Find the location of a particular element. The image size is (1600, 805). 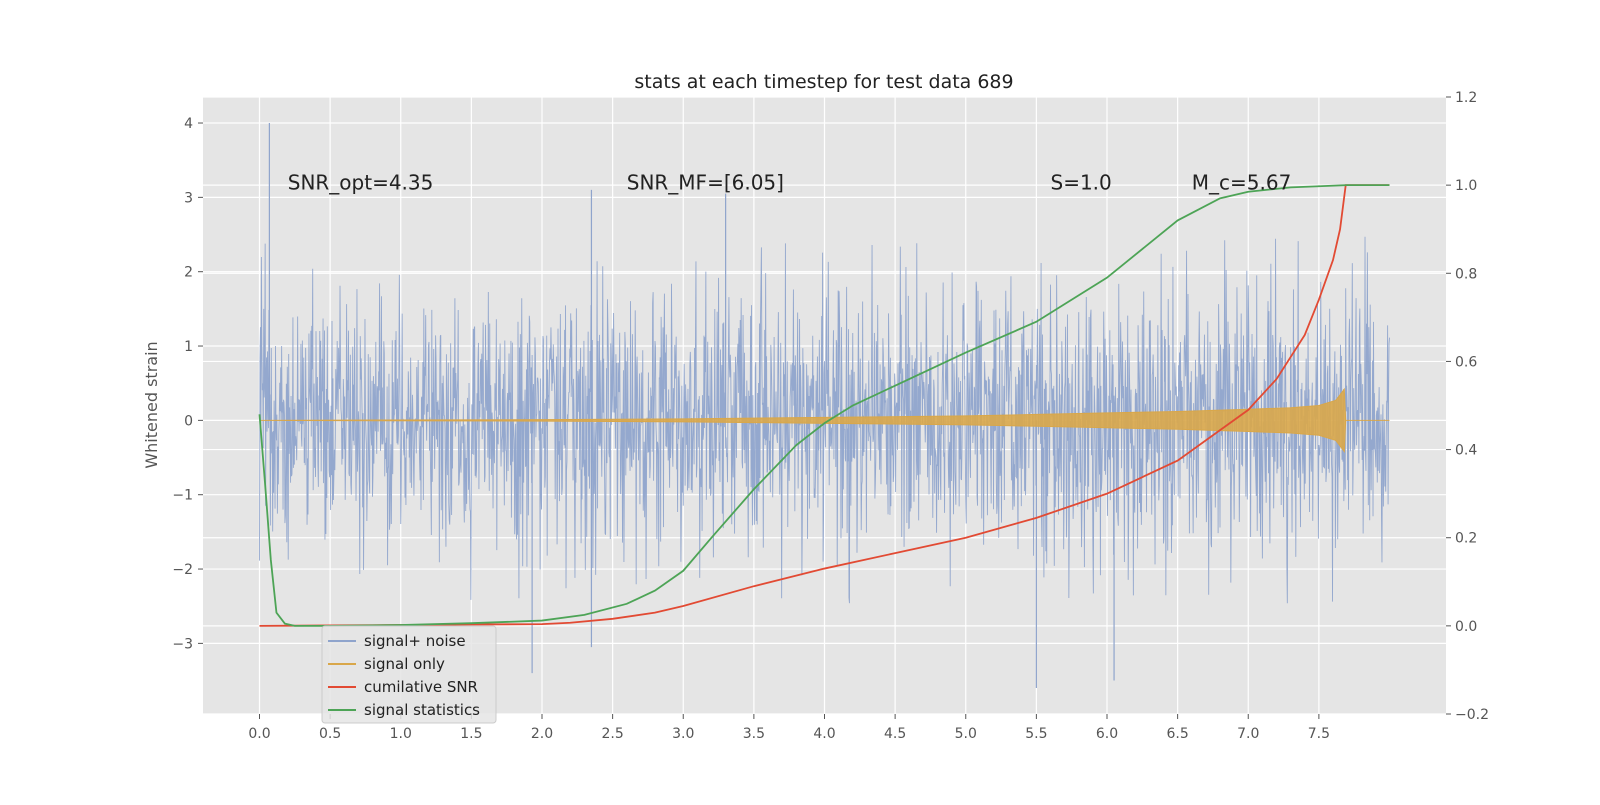

y2-tick-label: 0.4 is located at coordinates (1466, 451).